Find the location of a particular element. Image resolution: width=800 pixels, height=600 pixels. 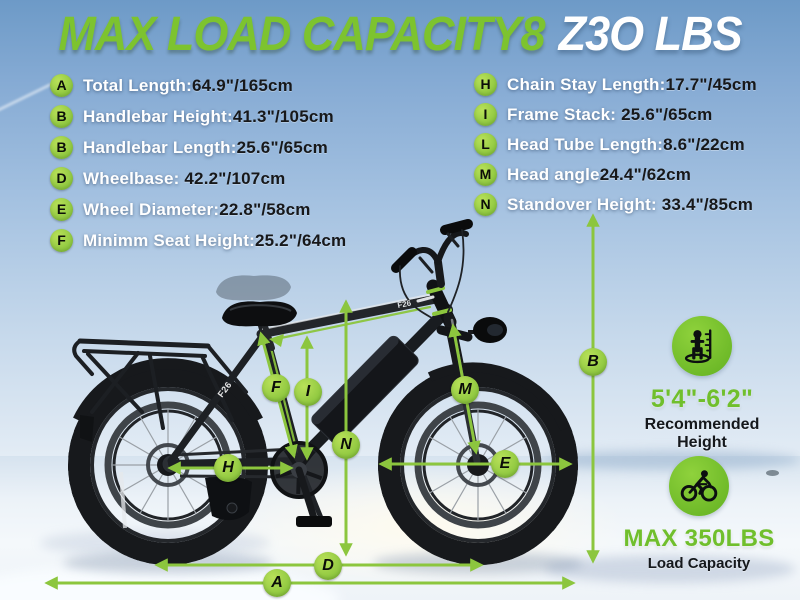

load-capacity-label: Load Capacity is located at coordinates (699, 563).